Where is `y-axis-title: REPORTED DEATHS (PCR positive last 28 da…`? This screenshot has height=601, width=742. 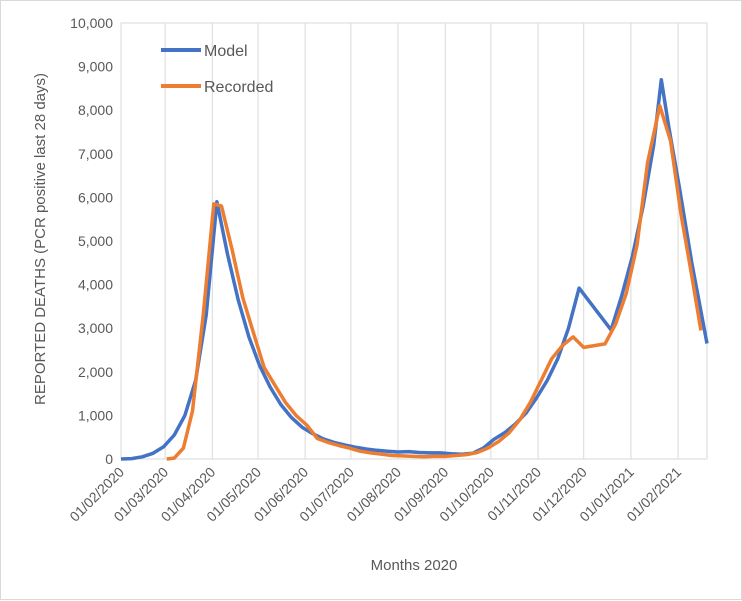
y-axis-title: REPORTED DEATHS (PCR positive last 28 da… is located at coordinates (40, 239).